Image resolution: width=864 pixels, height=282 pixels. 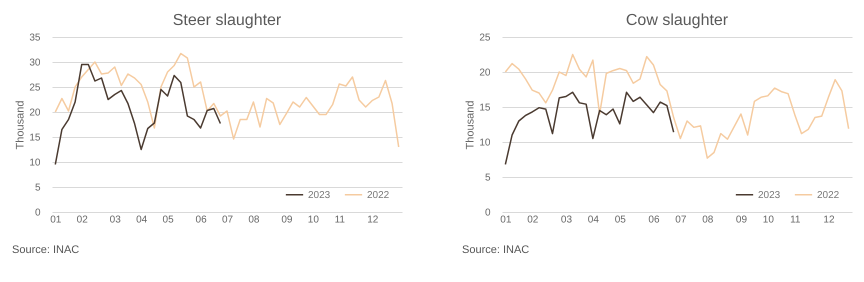 I want to click on y-tick-label: 35, so click(x=35, y=38).